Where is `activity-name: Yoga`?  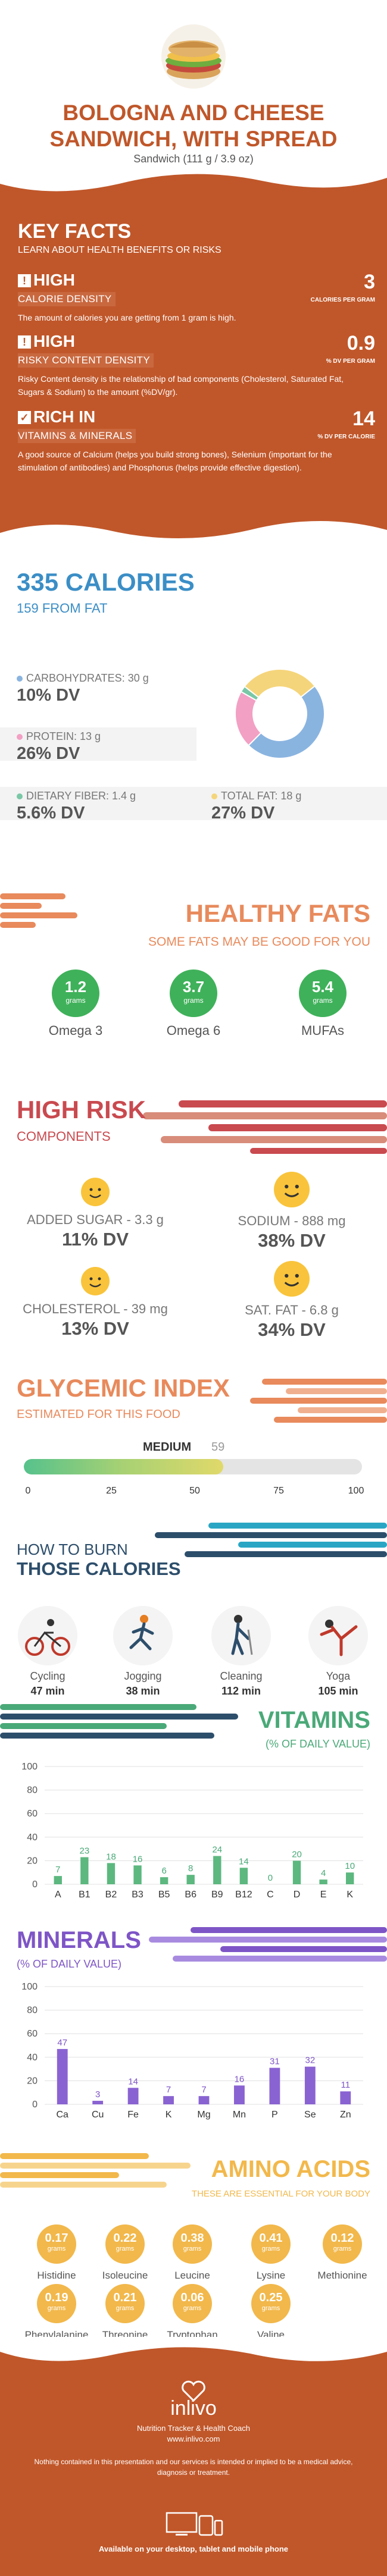 activity-name: Yoga is located at coordinates (338, 1676).